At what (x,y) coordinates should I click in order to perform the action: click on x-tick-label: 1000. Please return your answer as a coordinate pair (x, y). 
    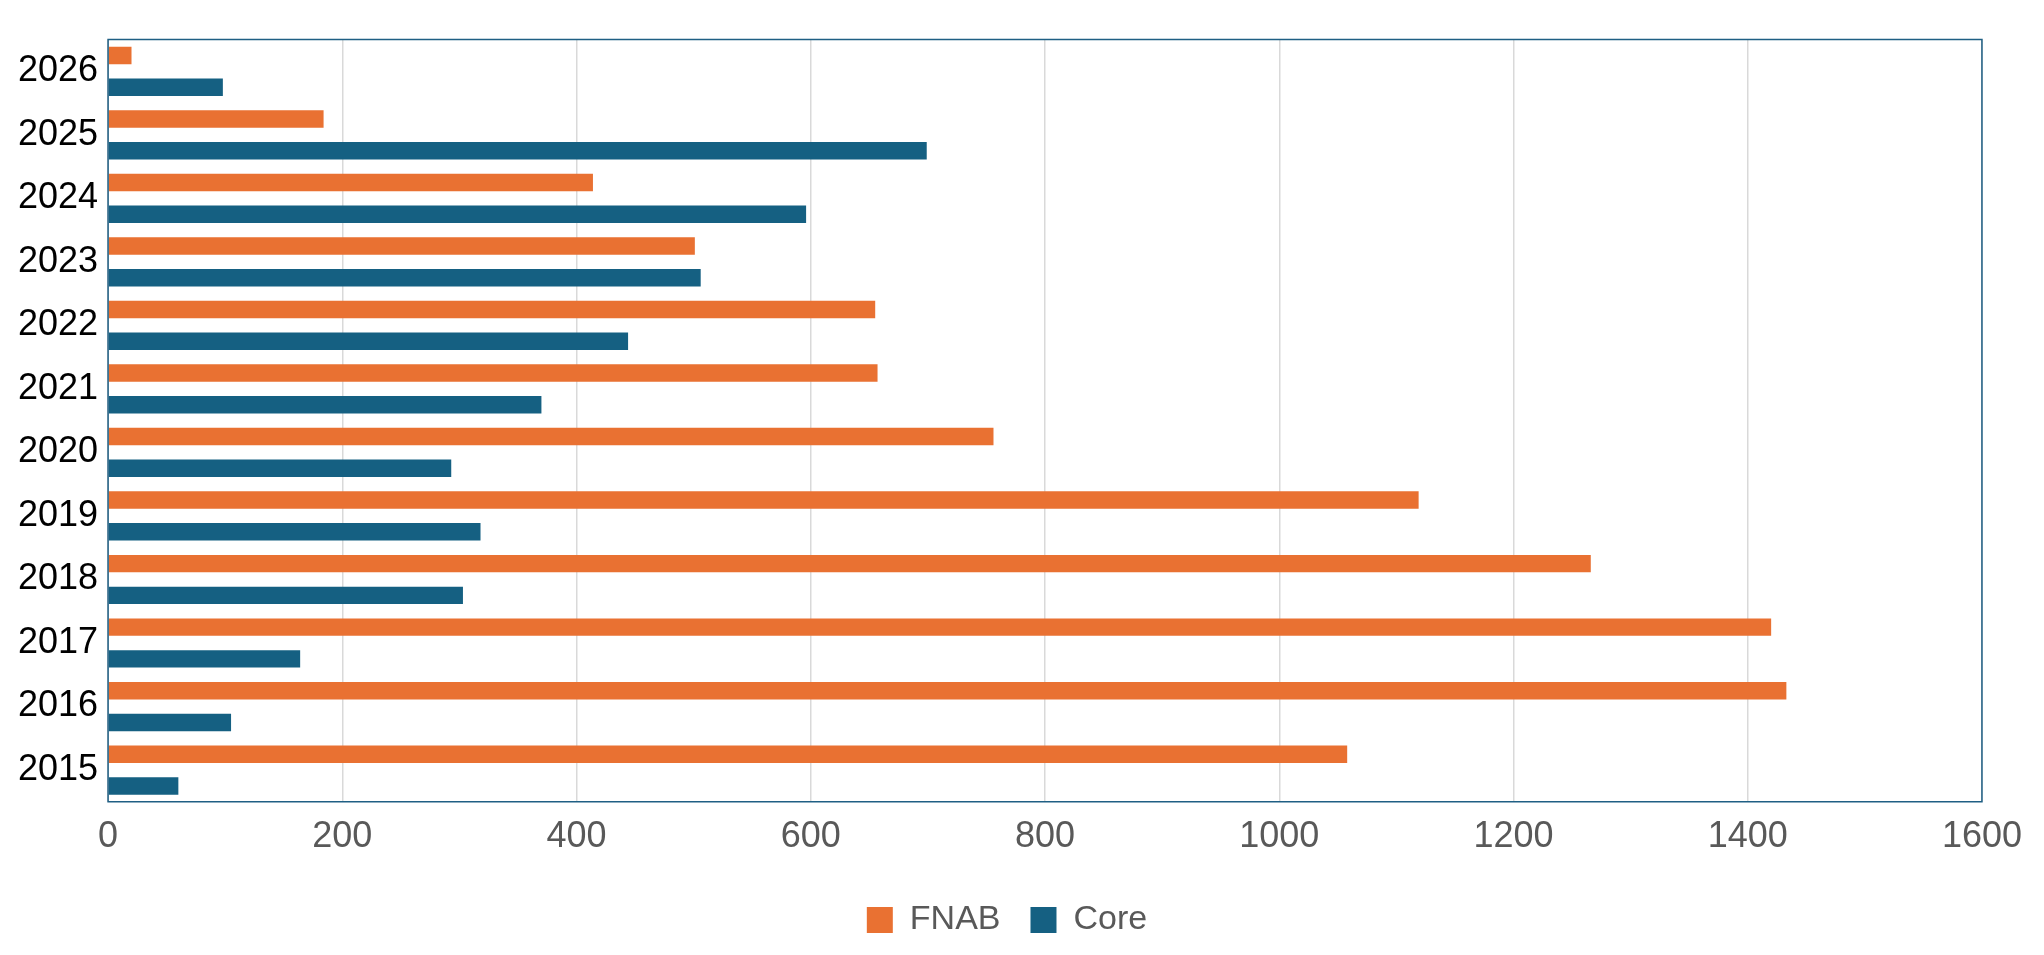
    Looking at the image, I should click on (1279, 835).